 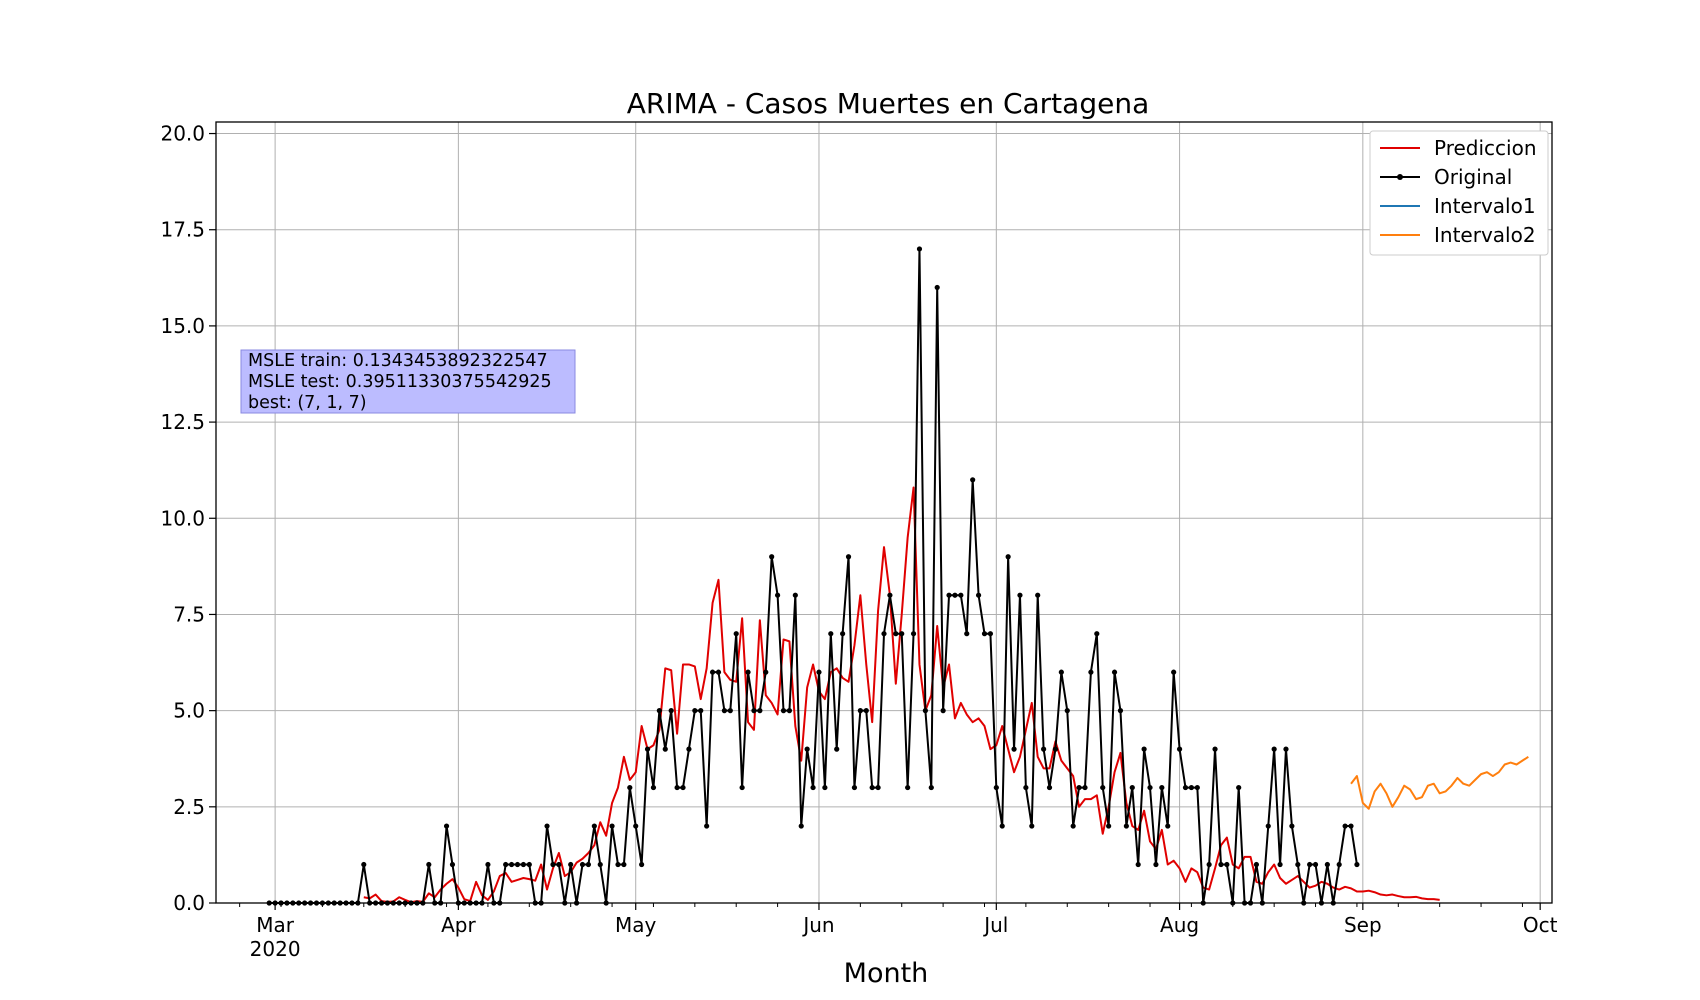 I want to click on legend-label-intervalo1: Intervalo1, so click(x=1485, y=206).